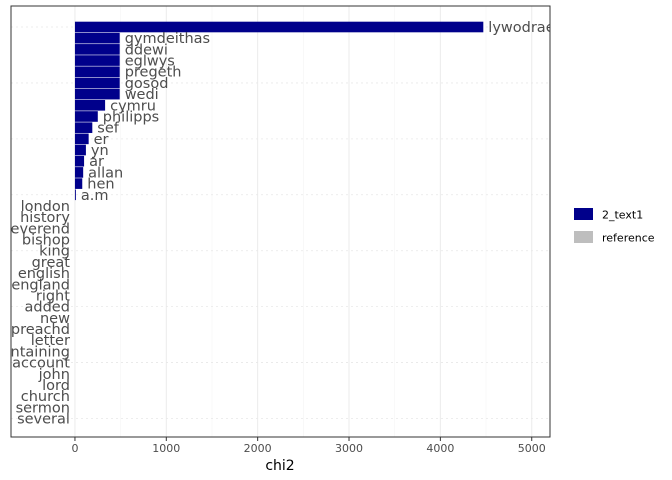 This screenshot has width=672, height=480. Describe the element at coordinates (97, 60) in the screenshot. I see `bar-eglwys` at that location.